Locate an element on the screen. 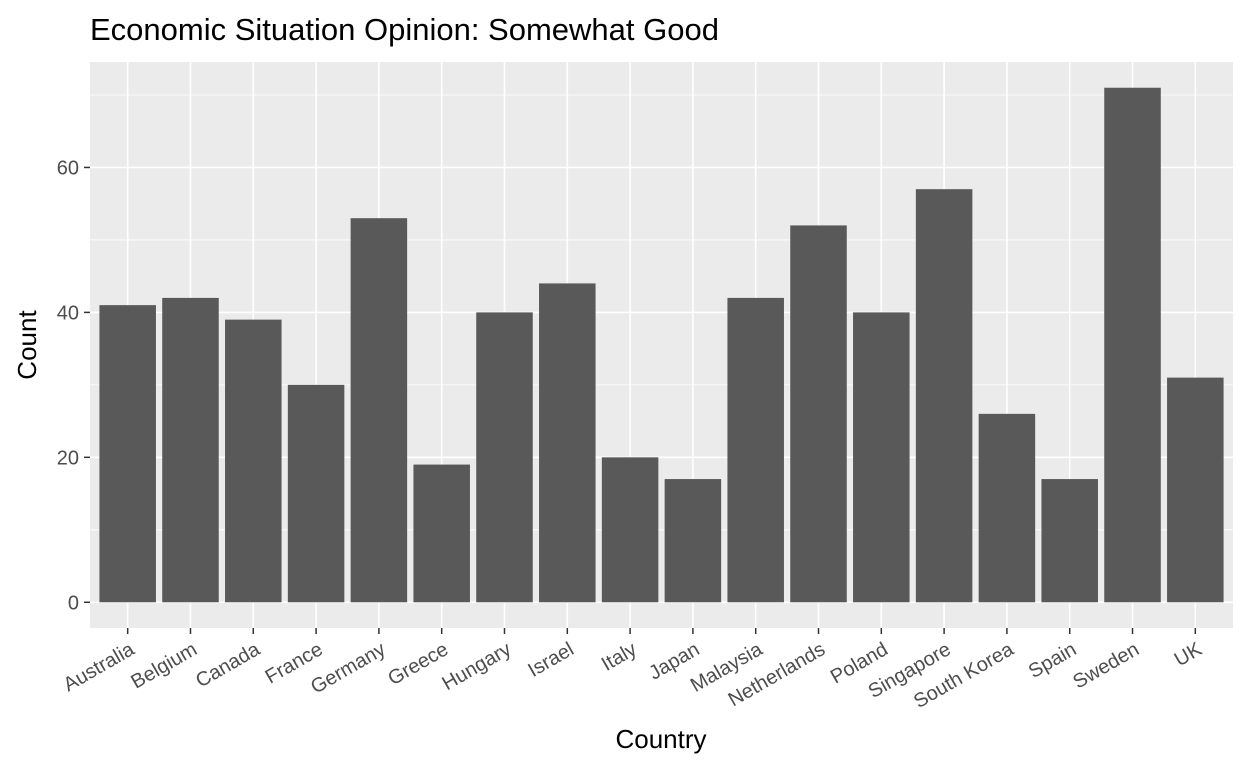  bar-japan is located at coordinates (693, 541).